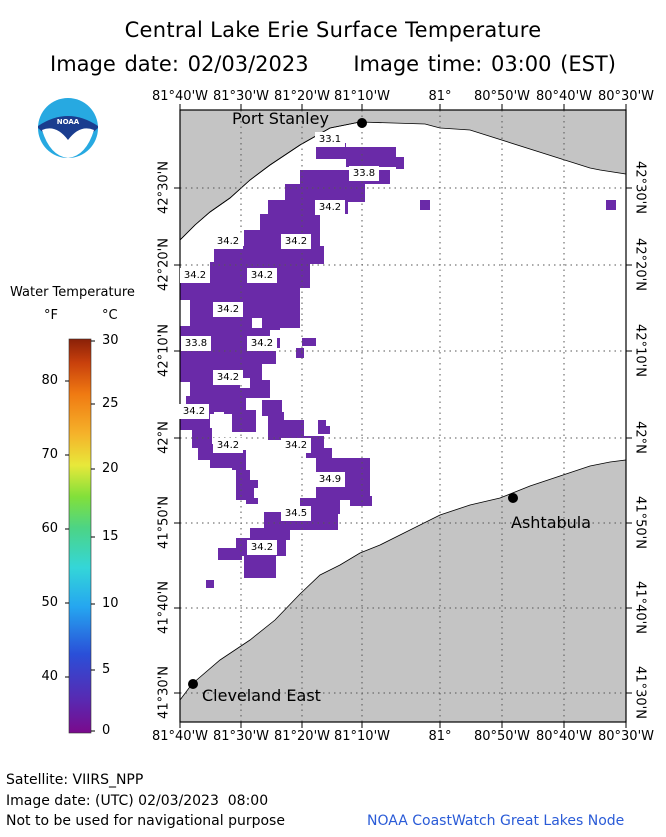  What do you see at coordinates (240, 736) in the screenshot?
I see `lon-label-bottom: 81°30'W` at bounding box center [240, 736].